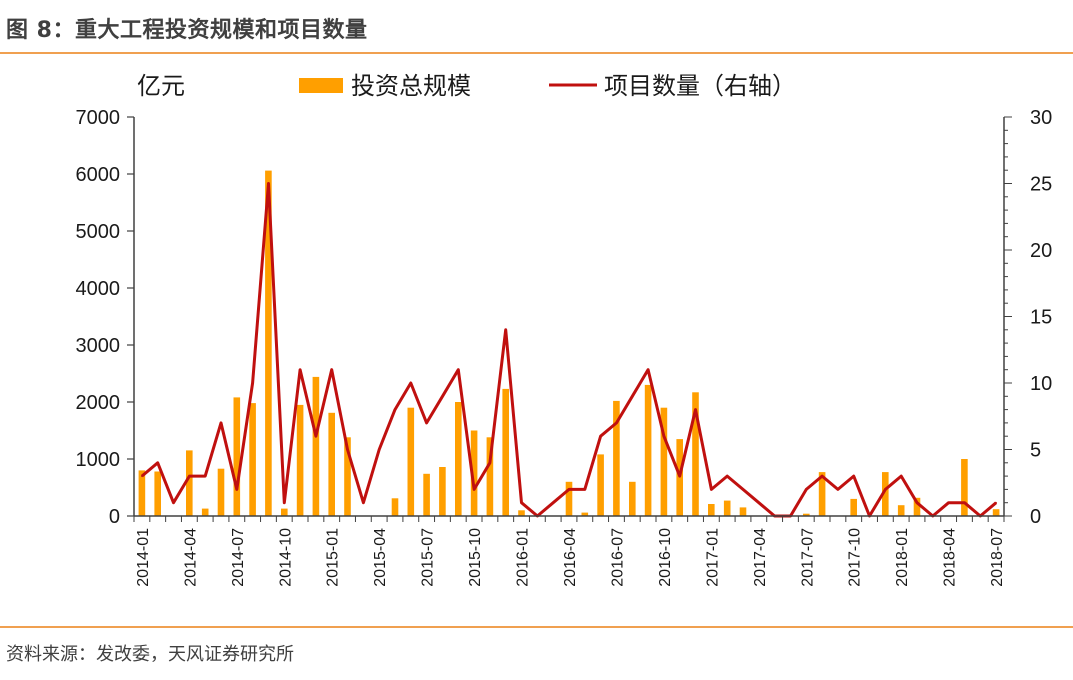  What do you see at coordinates (98, 403) in the screenshot?
I see `left-tick-label-2000: 2000` at bounding box center [98, 403].